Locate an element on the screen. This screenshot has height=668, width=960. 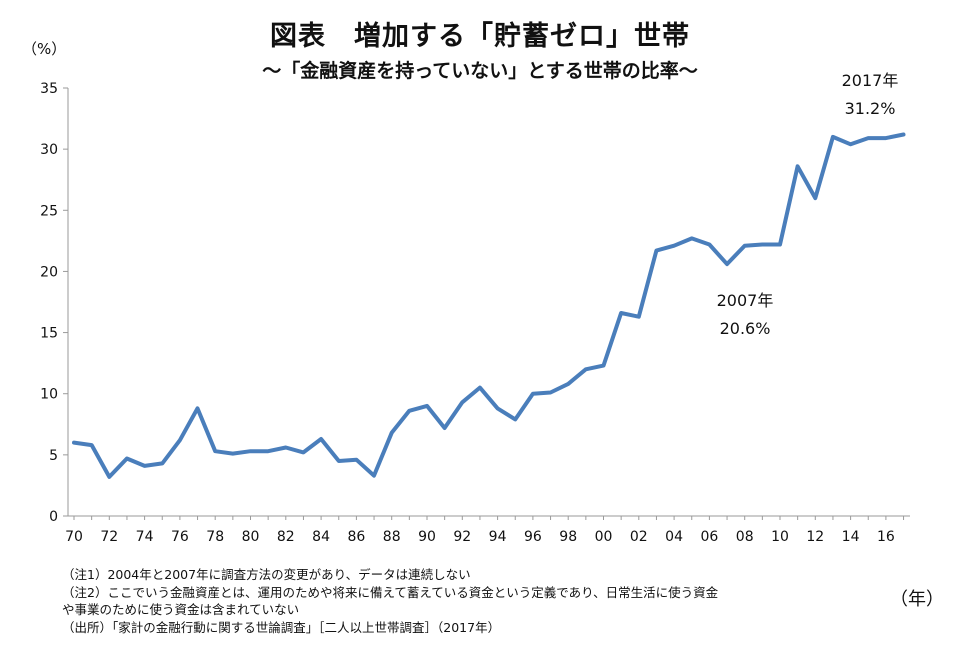
x-tick-label: 76 is located at coordinates (180, 537).